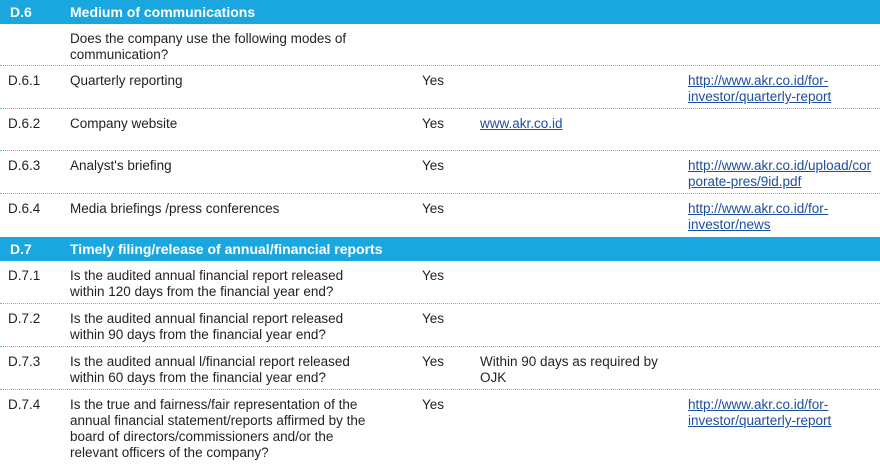 The height and width of the screenshot is (470, 880). I want to click on source-link: http://www.akr.co.id/for-investor/news, so click(758, 216).